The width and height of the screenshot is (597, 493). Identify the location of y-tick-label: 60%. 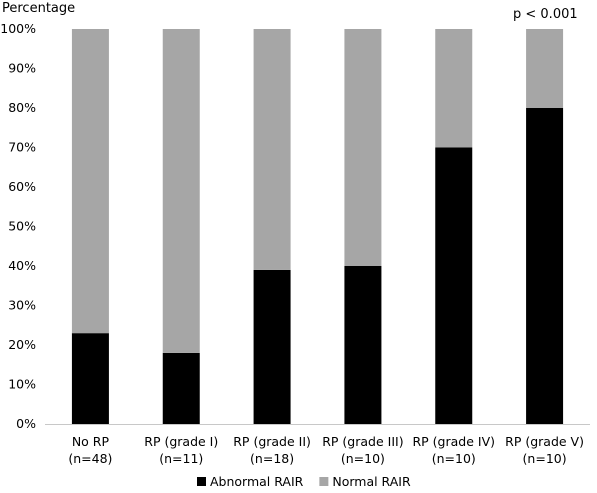
(22, 186).